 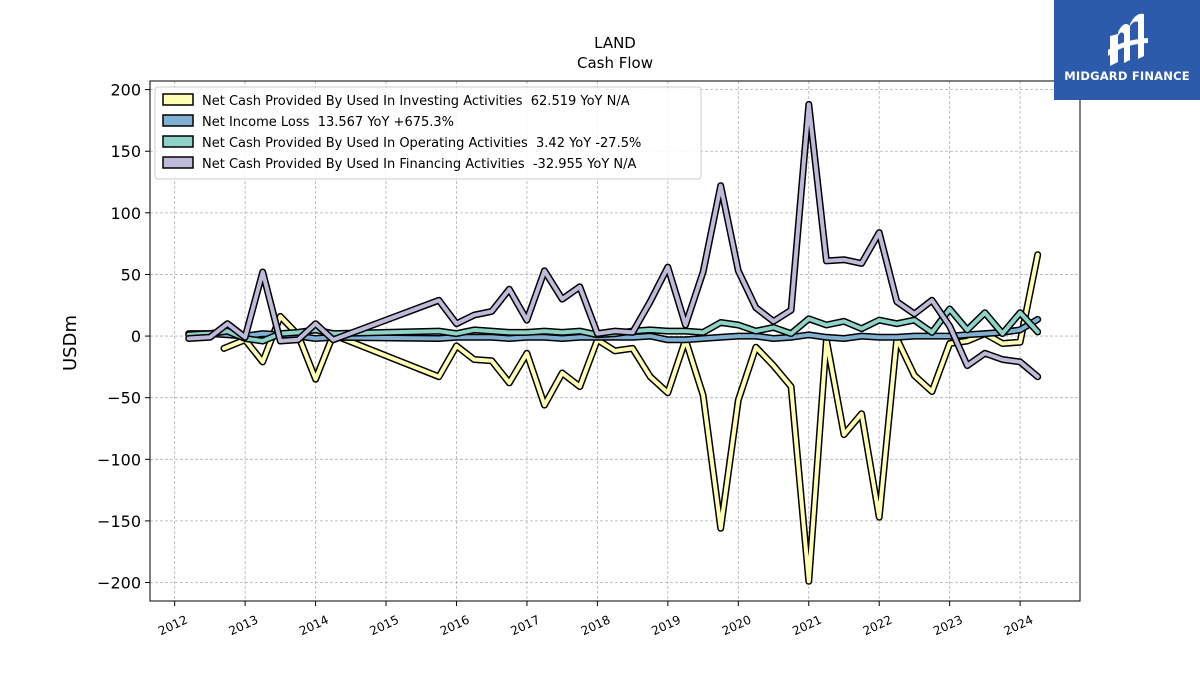 I want to click on y-tick-label: 50, so click(x=131, y=274).